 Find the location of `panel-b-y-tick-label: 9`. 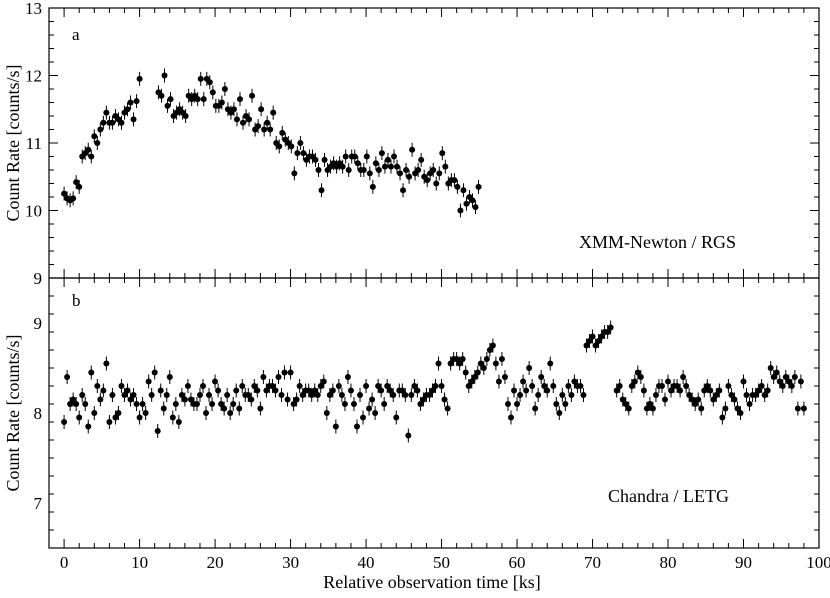

panel-b-y-tick-label: 9 is located at coordinates (38, 323).